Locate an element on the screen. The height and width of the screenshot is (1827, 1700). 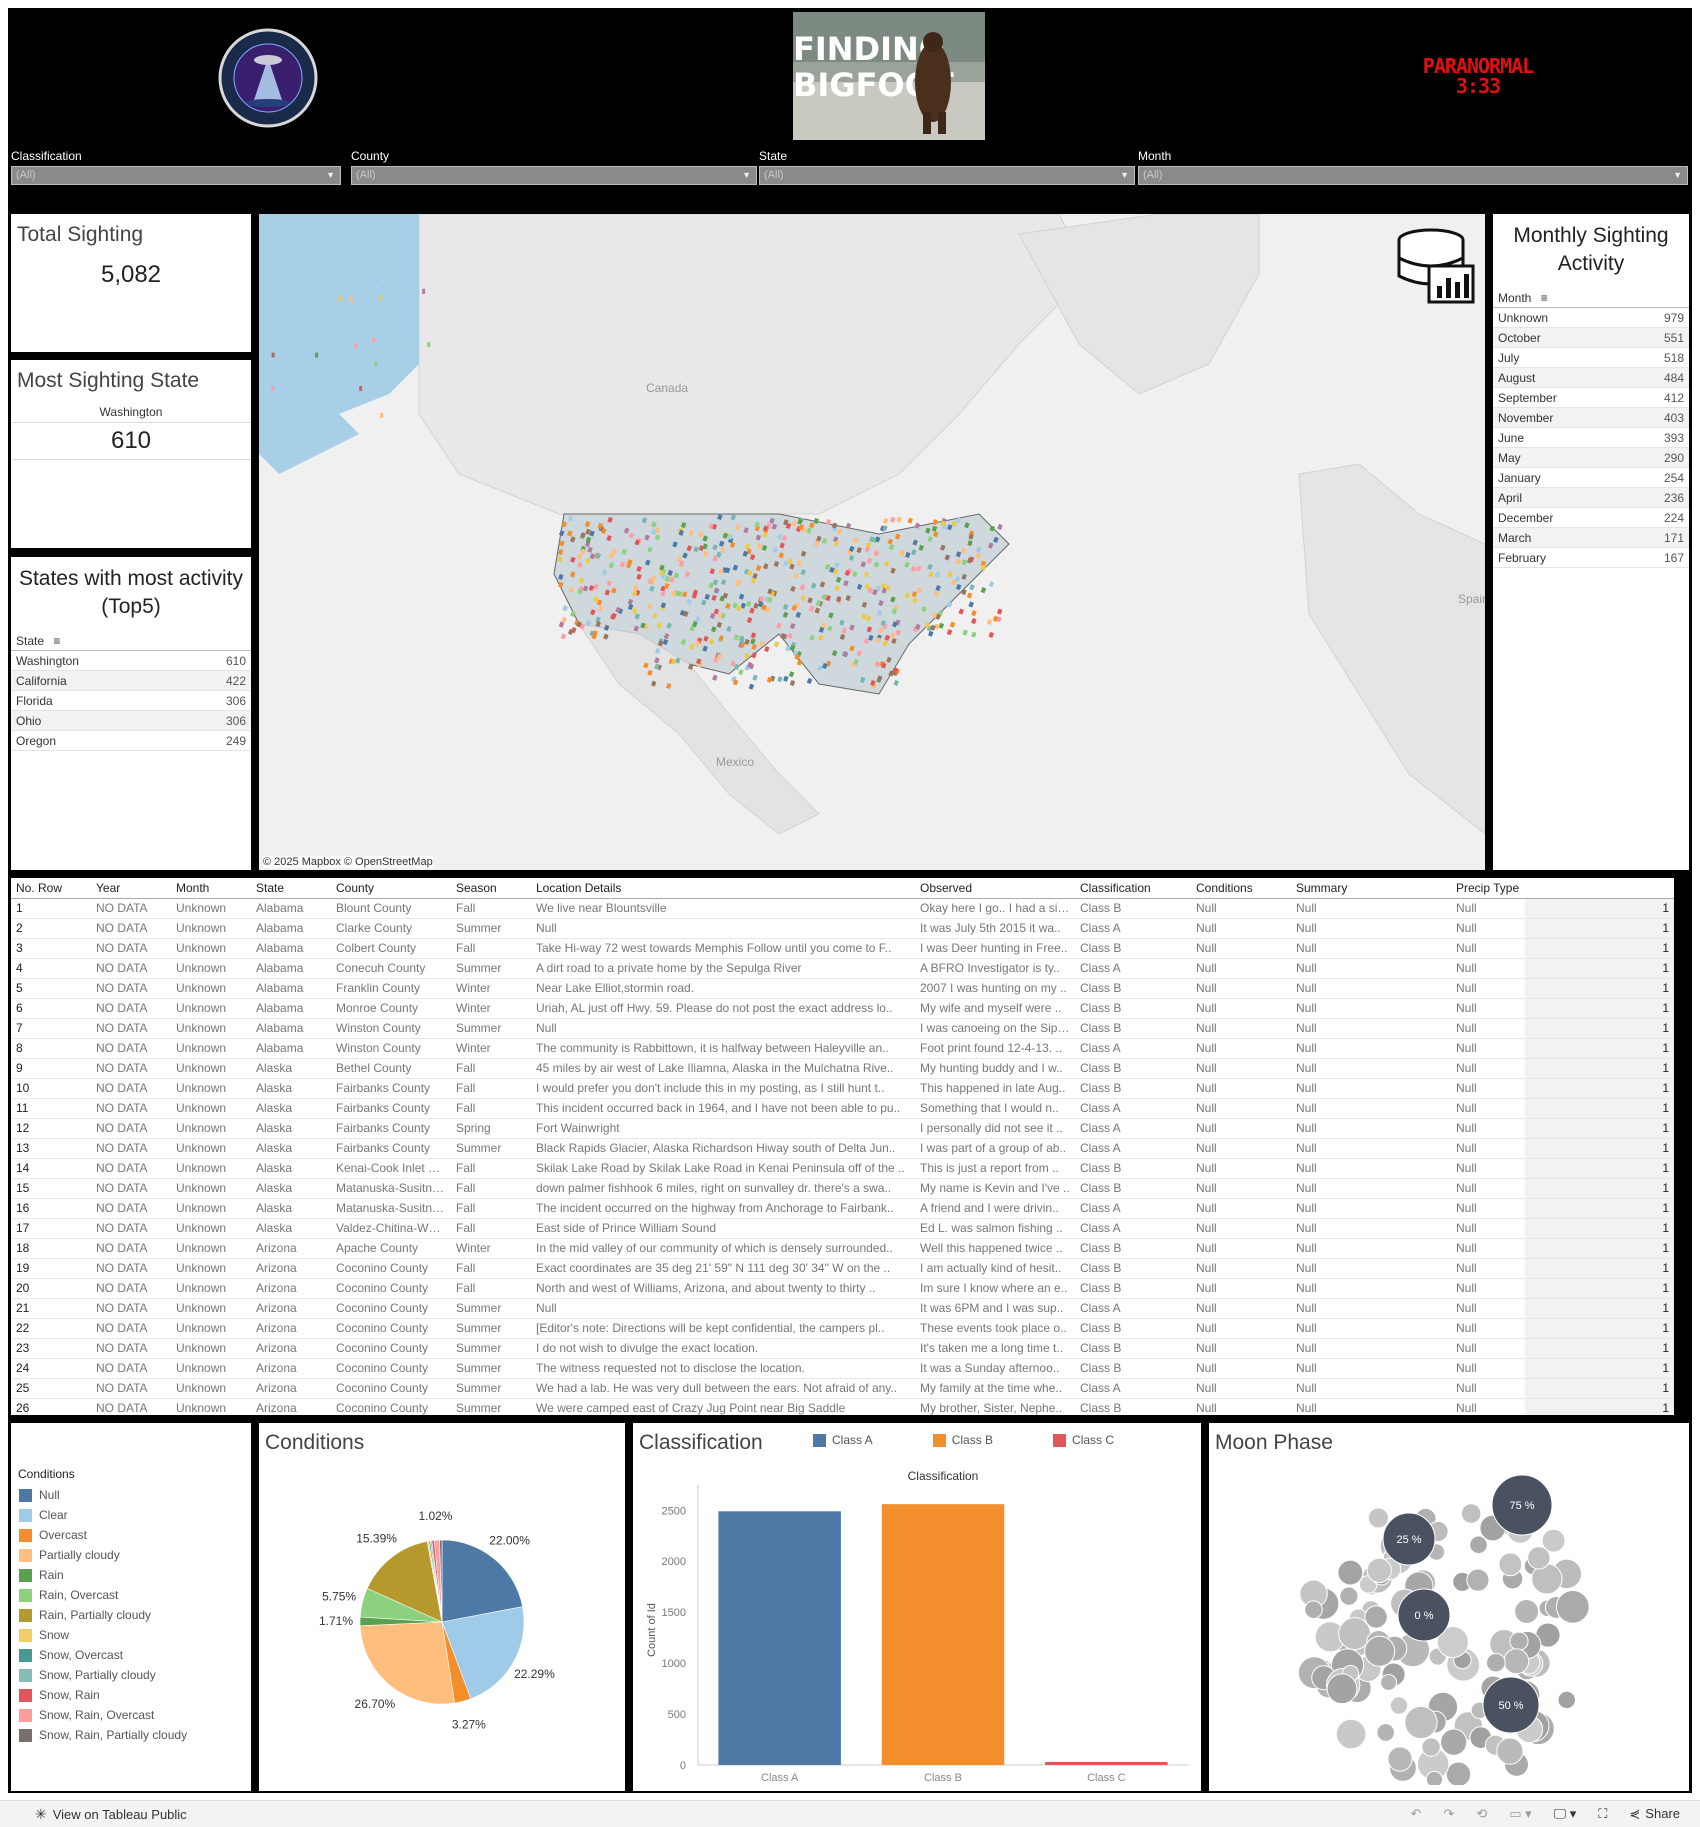
view-on-tableau-link: ✳ View on Tableau Public is located at coordinates (111, 1814).